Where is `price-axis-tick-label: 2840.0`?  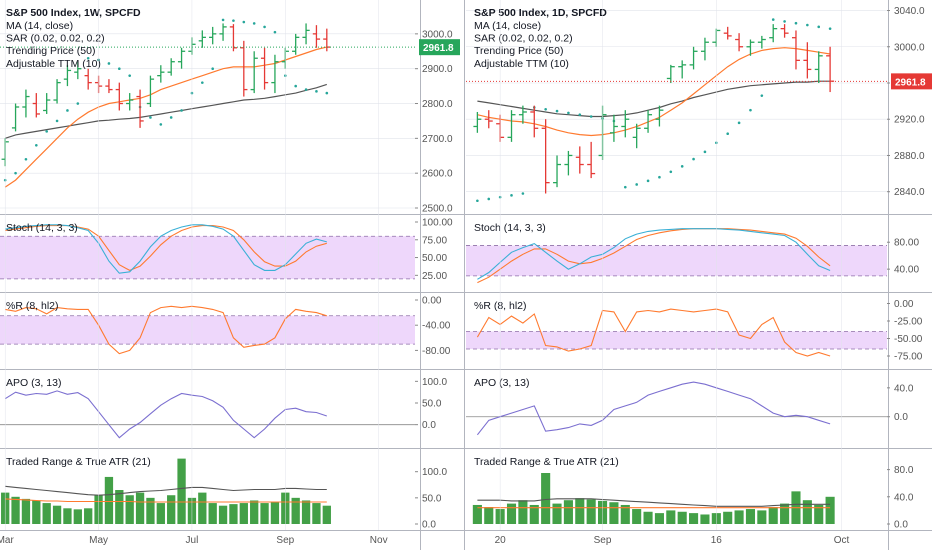
price-axis-tick-label: 2840.0 is located at coordinates (909, 192).